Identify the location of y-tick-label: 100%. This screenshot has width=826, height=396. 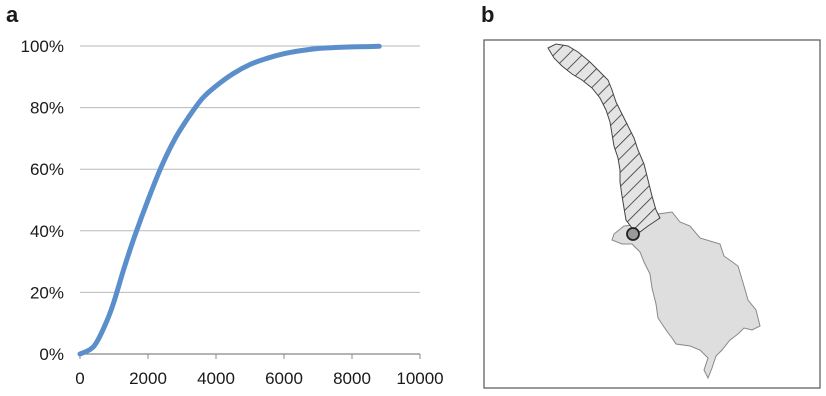
(42, 46).